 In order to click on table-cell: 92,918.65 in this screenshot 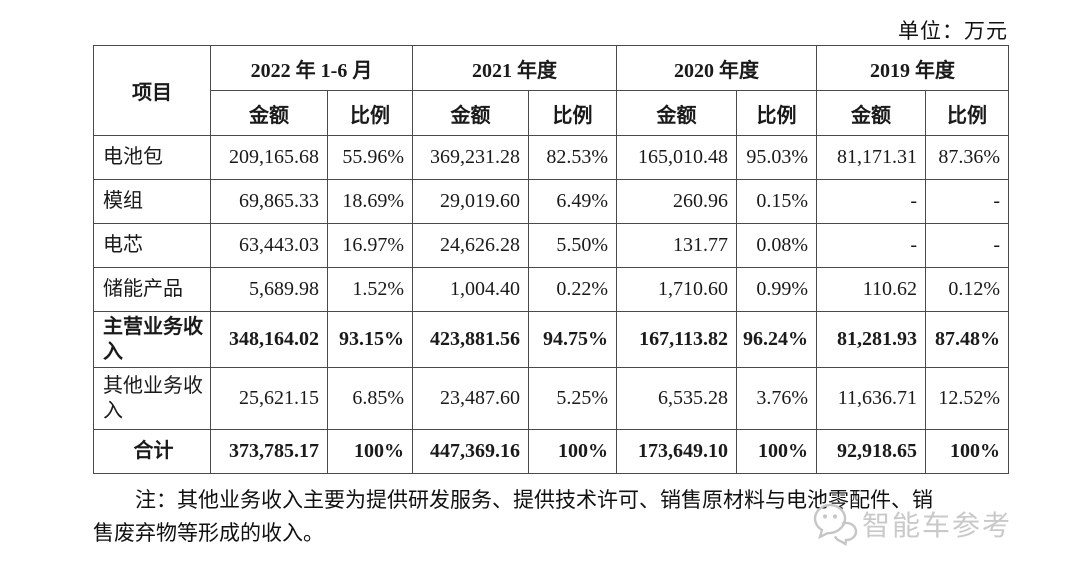, I will do `click(871, 451)`.